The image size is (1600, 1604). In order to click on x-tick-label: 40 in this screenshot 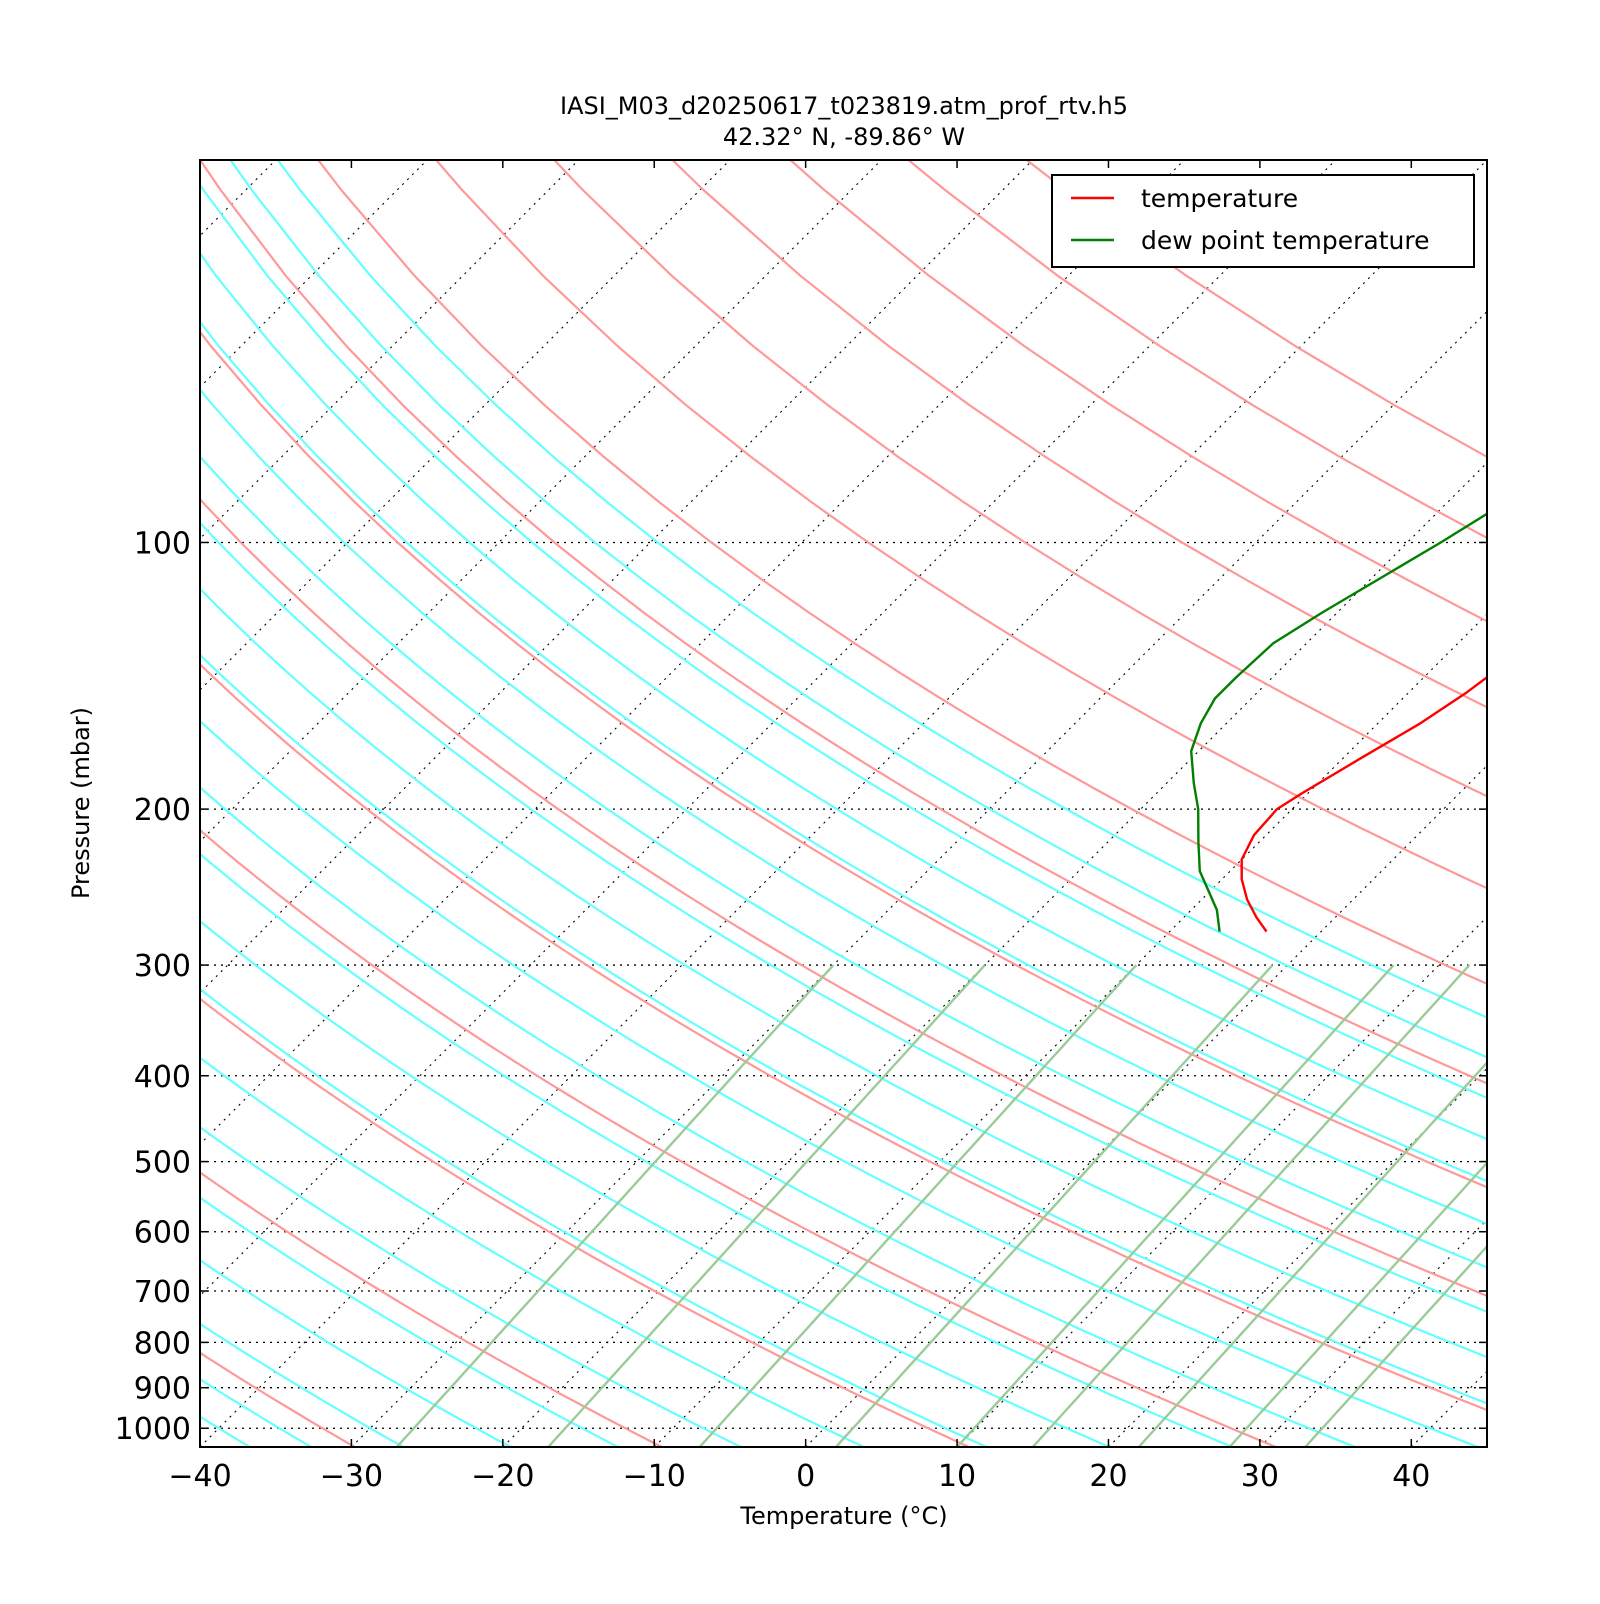, I will do `click(1411, 1476)`.